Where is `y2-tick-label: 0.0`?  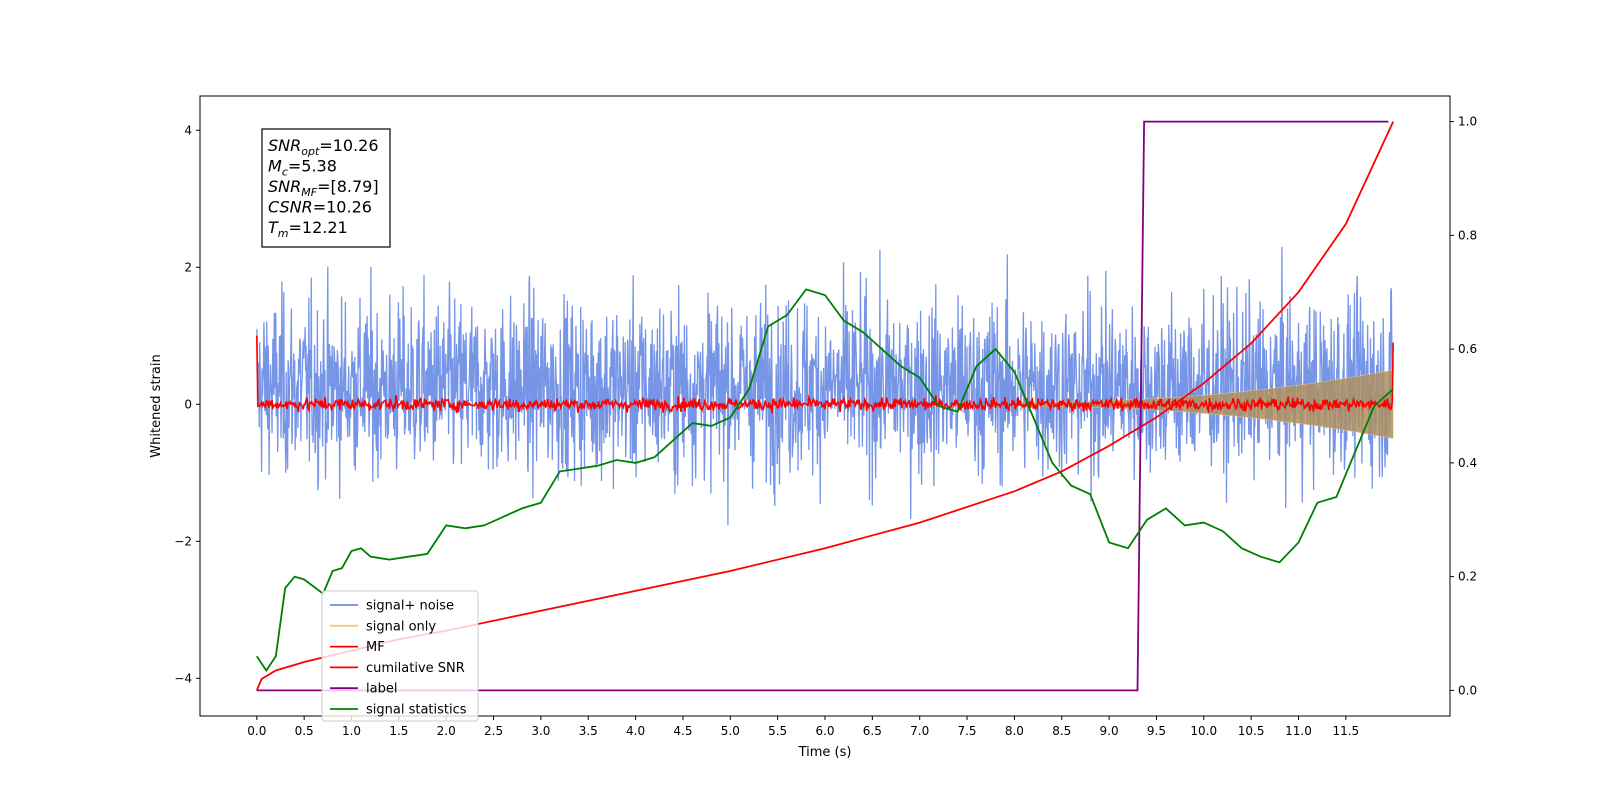 y2-tick-label: 0.0 is located at coordinates (1467, 690).